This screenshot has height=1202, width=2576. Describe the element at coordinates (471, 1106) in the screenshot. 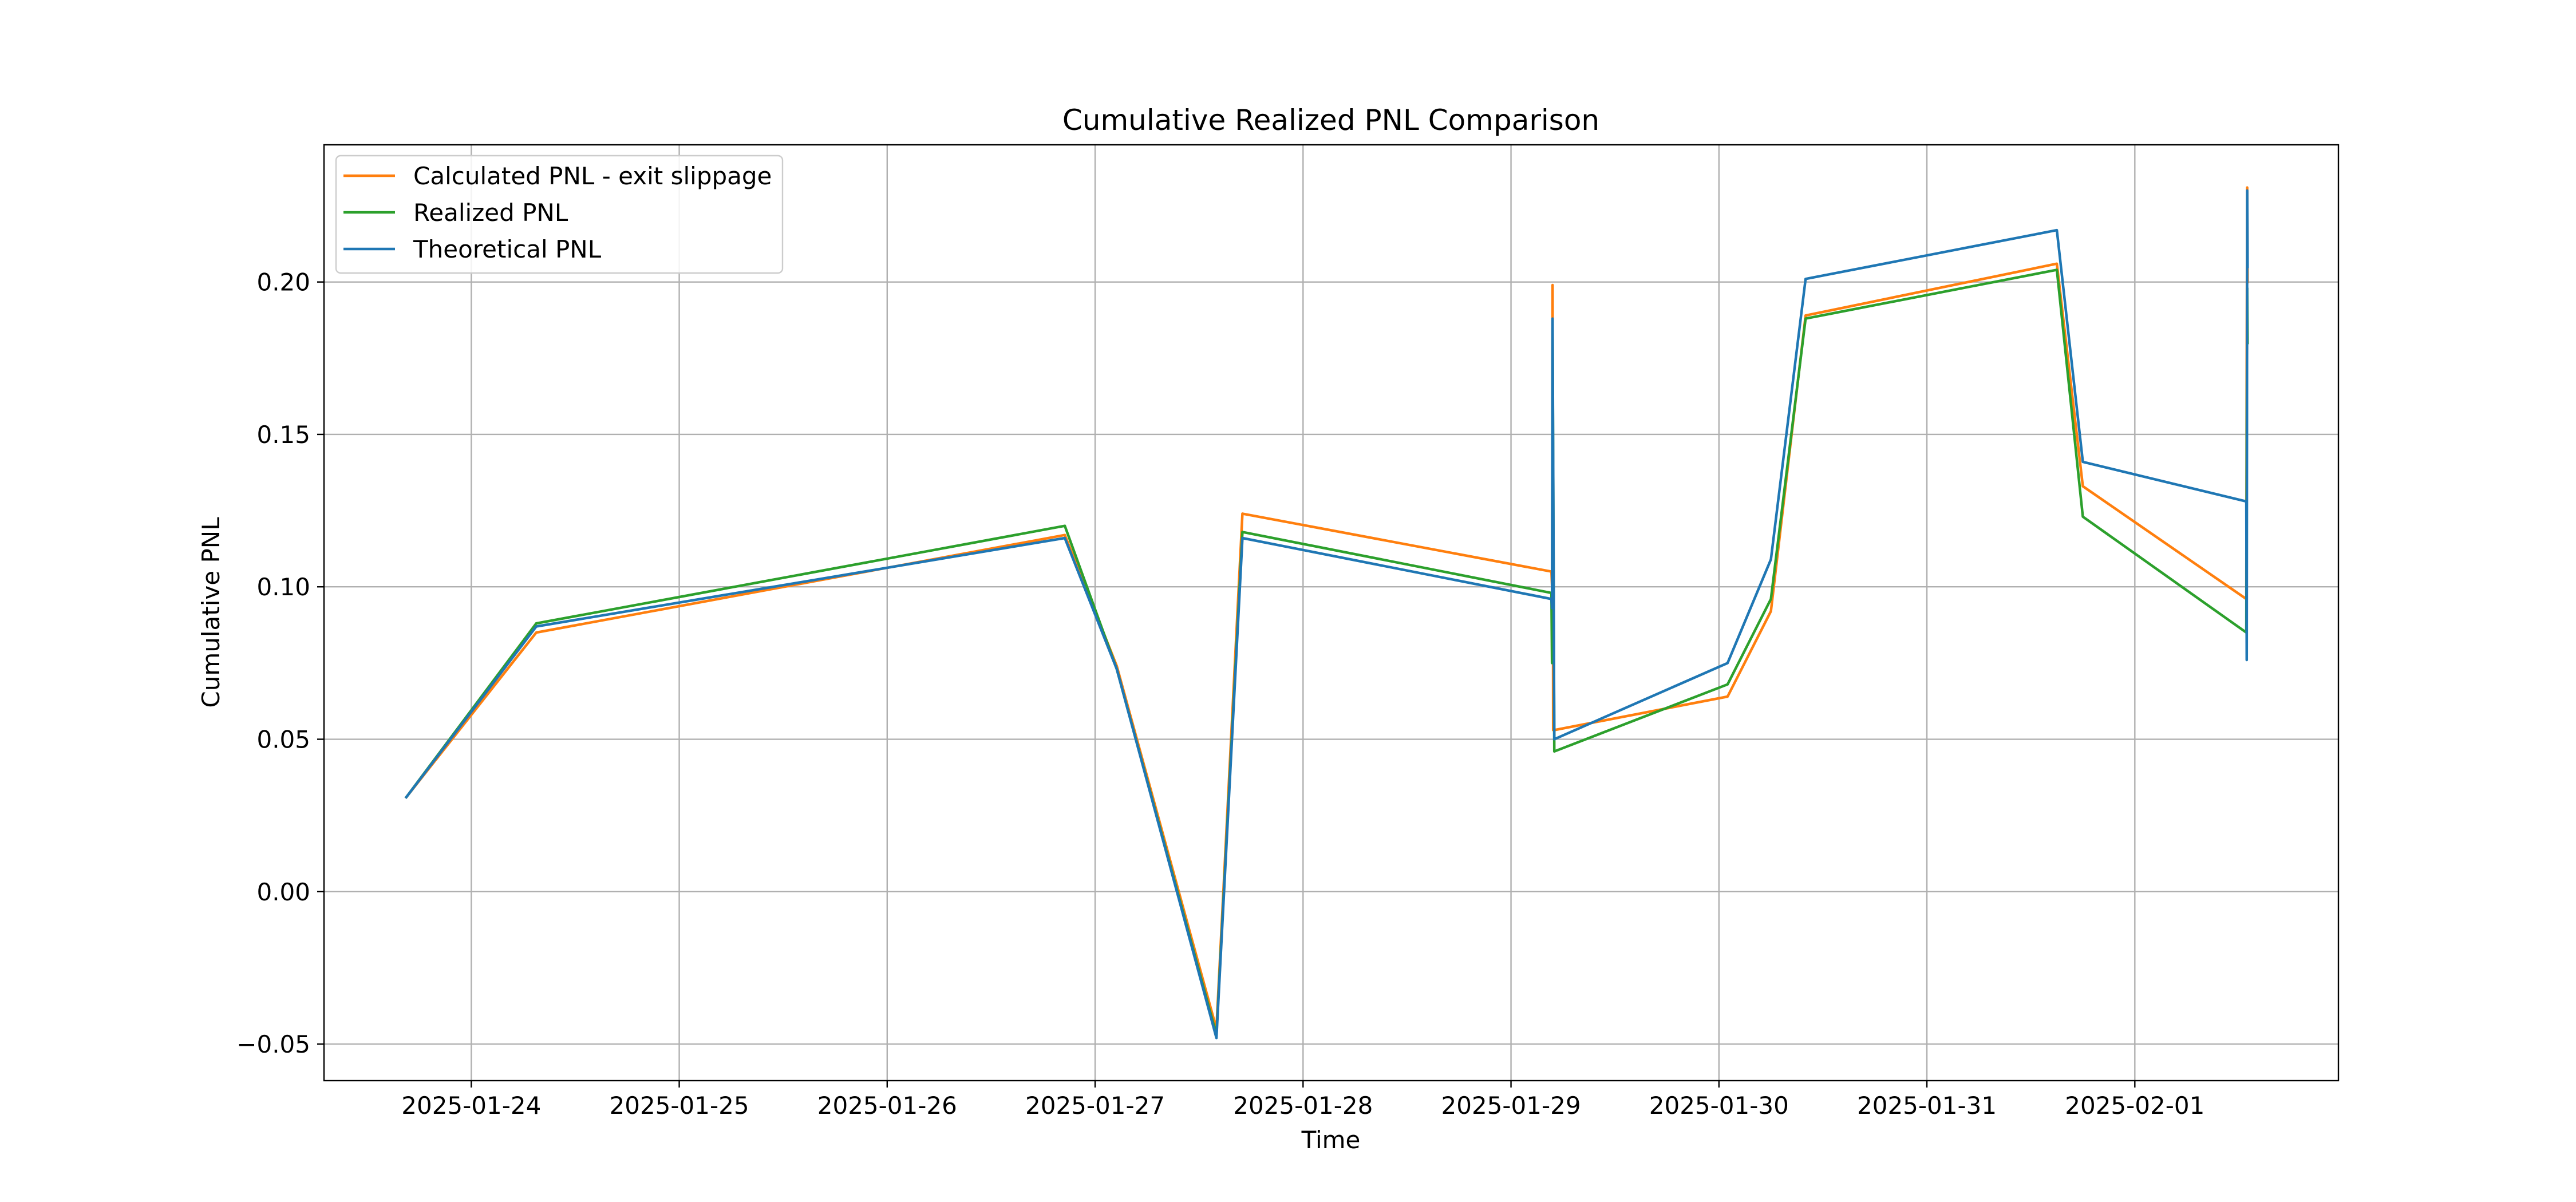

I see `x-tick-label: 2025-01-24` at that location.